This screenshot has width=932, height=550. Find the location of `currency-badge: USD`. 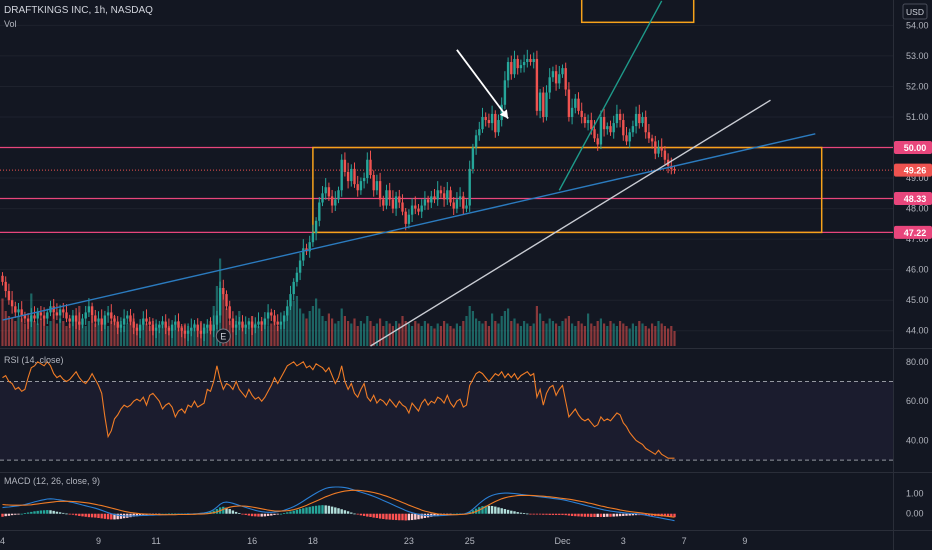

currency-badge: USD is located at coordinates (915, 12).